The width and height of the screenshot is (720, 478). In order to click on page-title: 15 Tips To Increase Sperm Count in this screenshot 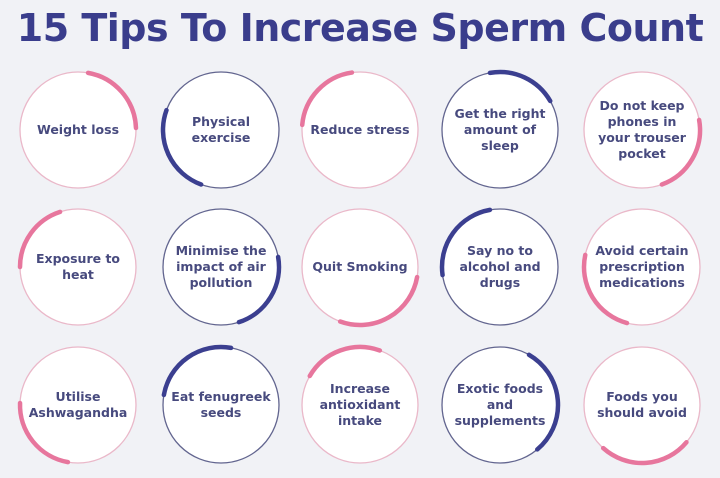, I will do `click(360, 28)`.